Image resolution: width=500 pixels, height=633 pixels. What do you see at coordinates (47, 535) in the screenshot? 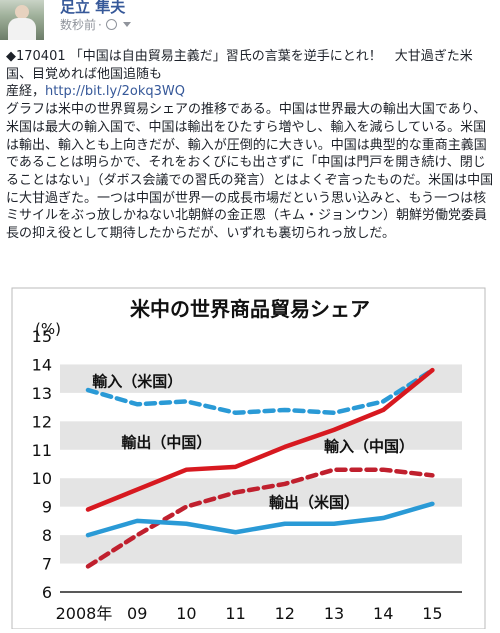
I see `y-tick-label: 8` at bounding box center [47, 535].